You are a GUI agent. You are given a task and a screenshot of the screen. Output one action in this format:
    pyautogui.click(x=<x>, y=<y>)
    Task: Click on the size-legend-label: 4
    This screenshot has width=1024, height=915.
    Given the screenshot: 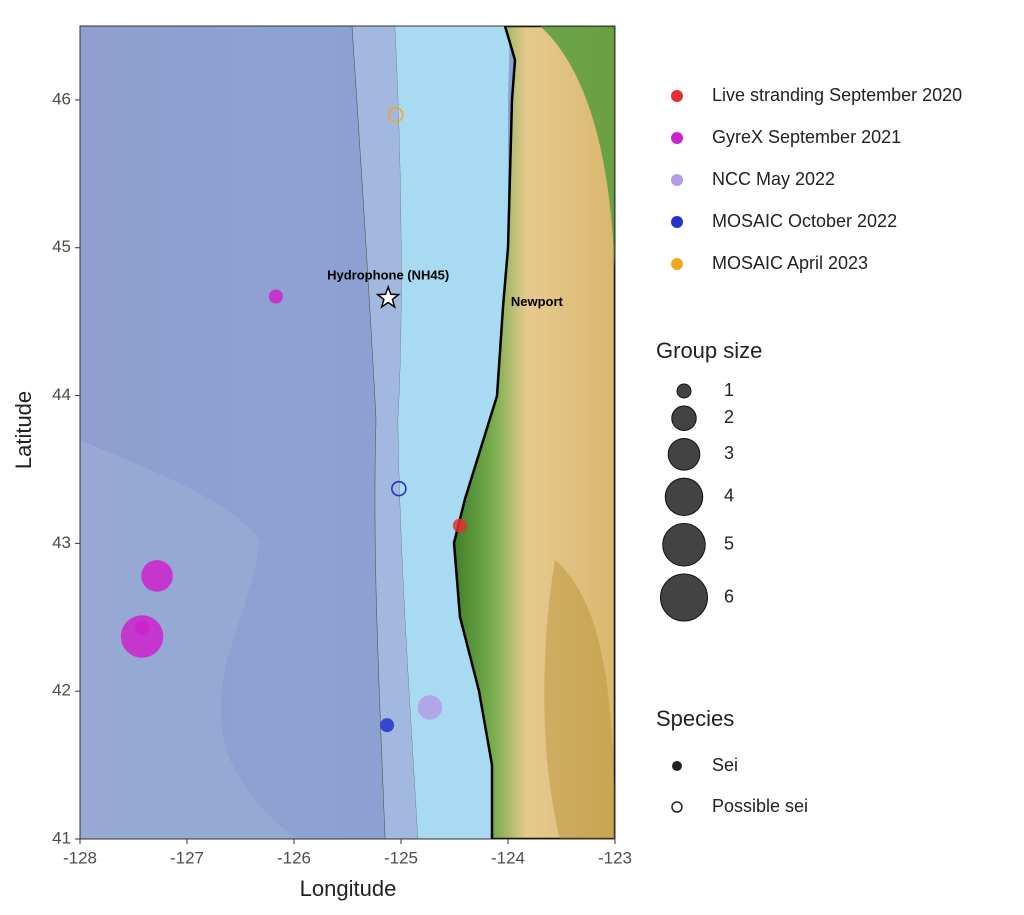 What is the action you would take?
    pyautogui.click(x=729, y=496)
    